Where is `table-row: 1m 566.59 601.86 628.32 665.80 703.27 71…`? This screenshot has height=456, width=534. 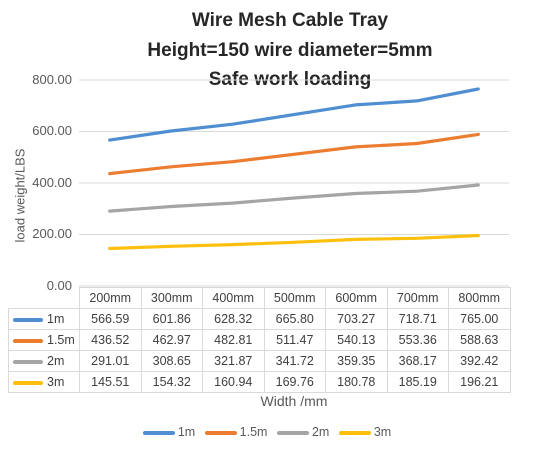
table-row: 1m 566.59 601.86 628.32 665.80 703.27 71… is located at coordinates (259, 319).